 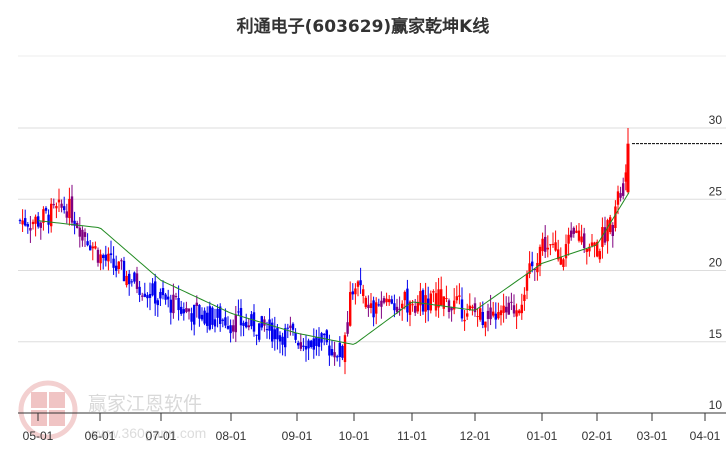 I want to click on x-tick-label: 07-01, so click(x=161, y=436).